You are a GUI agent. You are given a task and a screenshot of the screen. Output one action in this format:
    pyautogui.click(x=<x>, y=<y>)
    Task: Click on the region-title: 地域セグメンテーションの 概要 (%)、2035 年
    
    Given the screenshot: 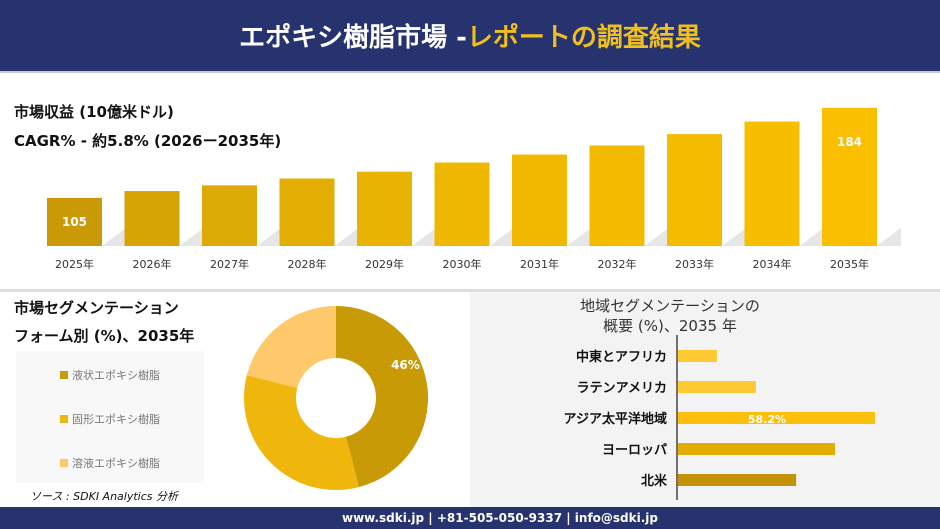 What is the action you would take?
    pyautogui.click(x=670, y=316)
    